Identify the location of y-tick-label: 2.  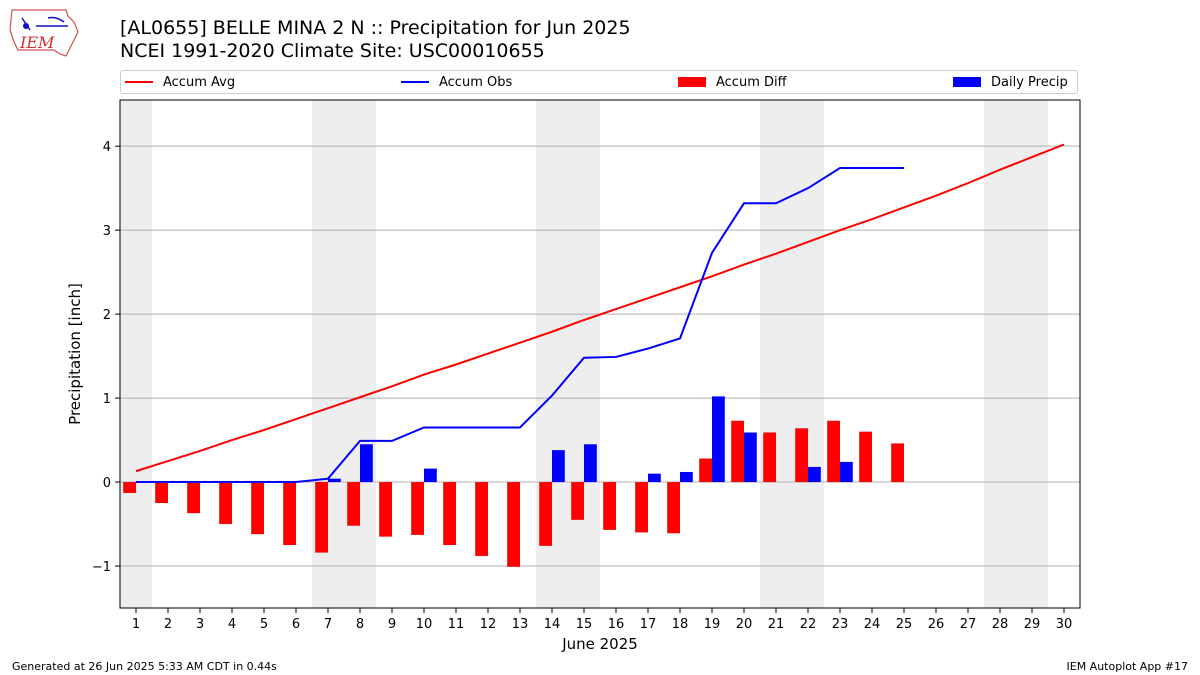
(107, 315).